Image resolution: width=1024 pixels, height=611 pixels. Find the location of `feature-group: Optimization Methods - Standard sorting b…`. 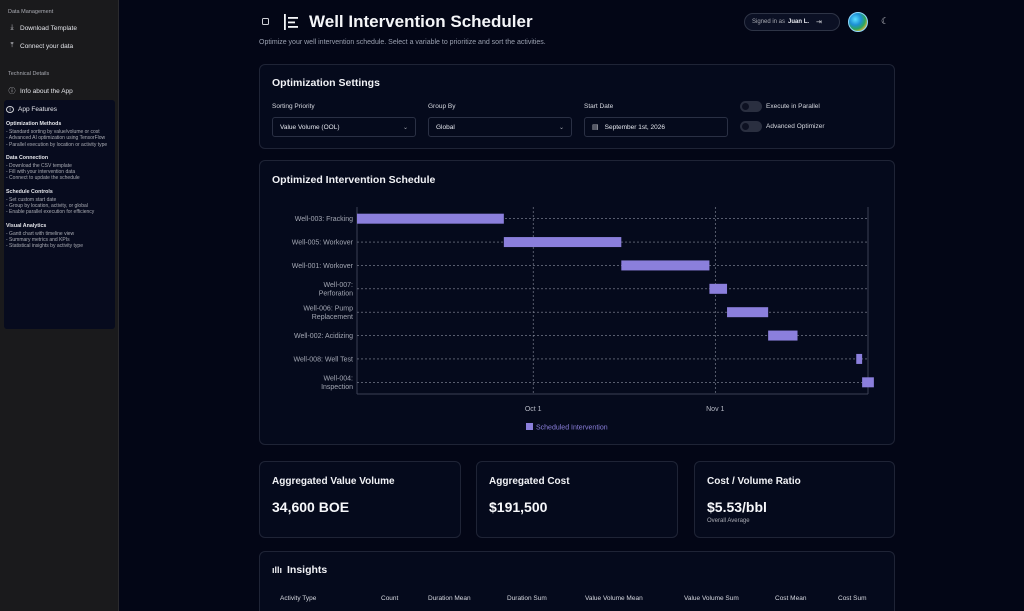

feature-group: Optimization Methods - Standard sorting b… is located at coordinates (59, 134).